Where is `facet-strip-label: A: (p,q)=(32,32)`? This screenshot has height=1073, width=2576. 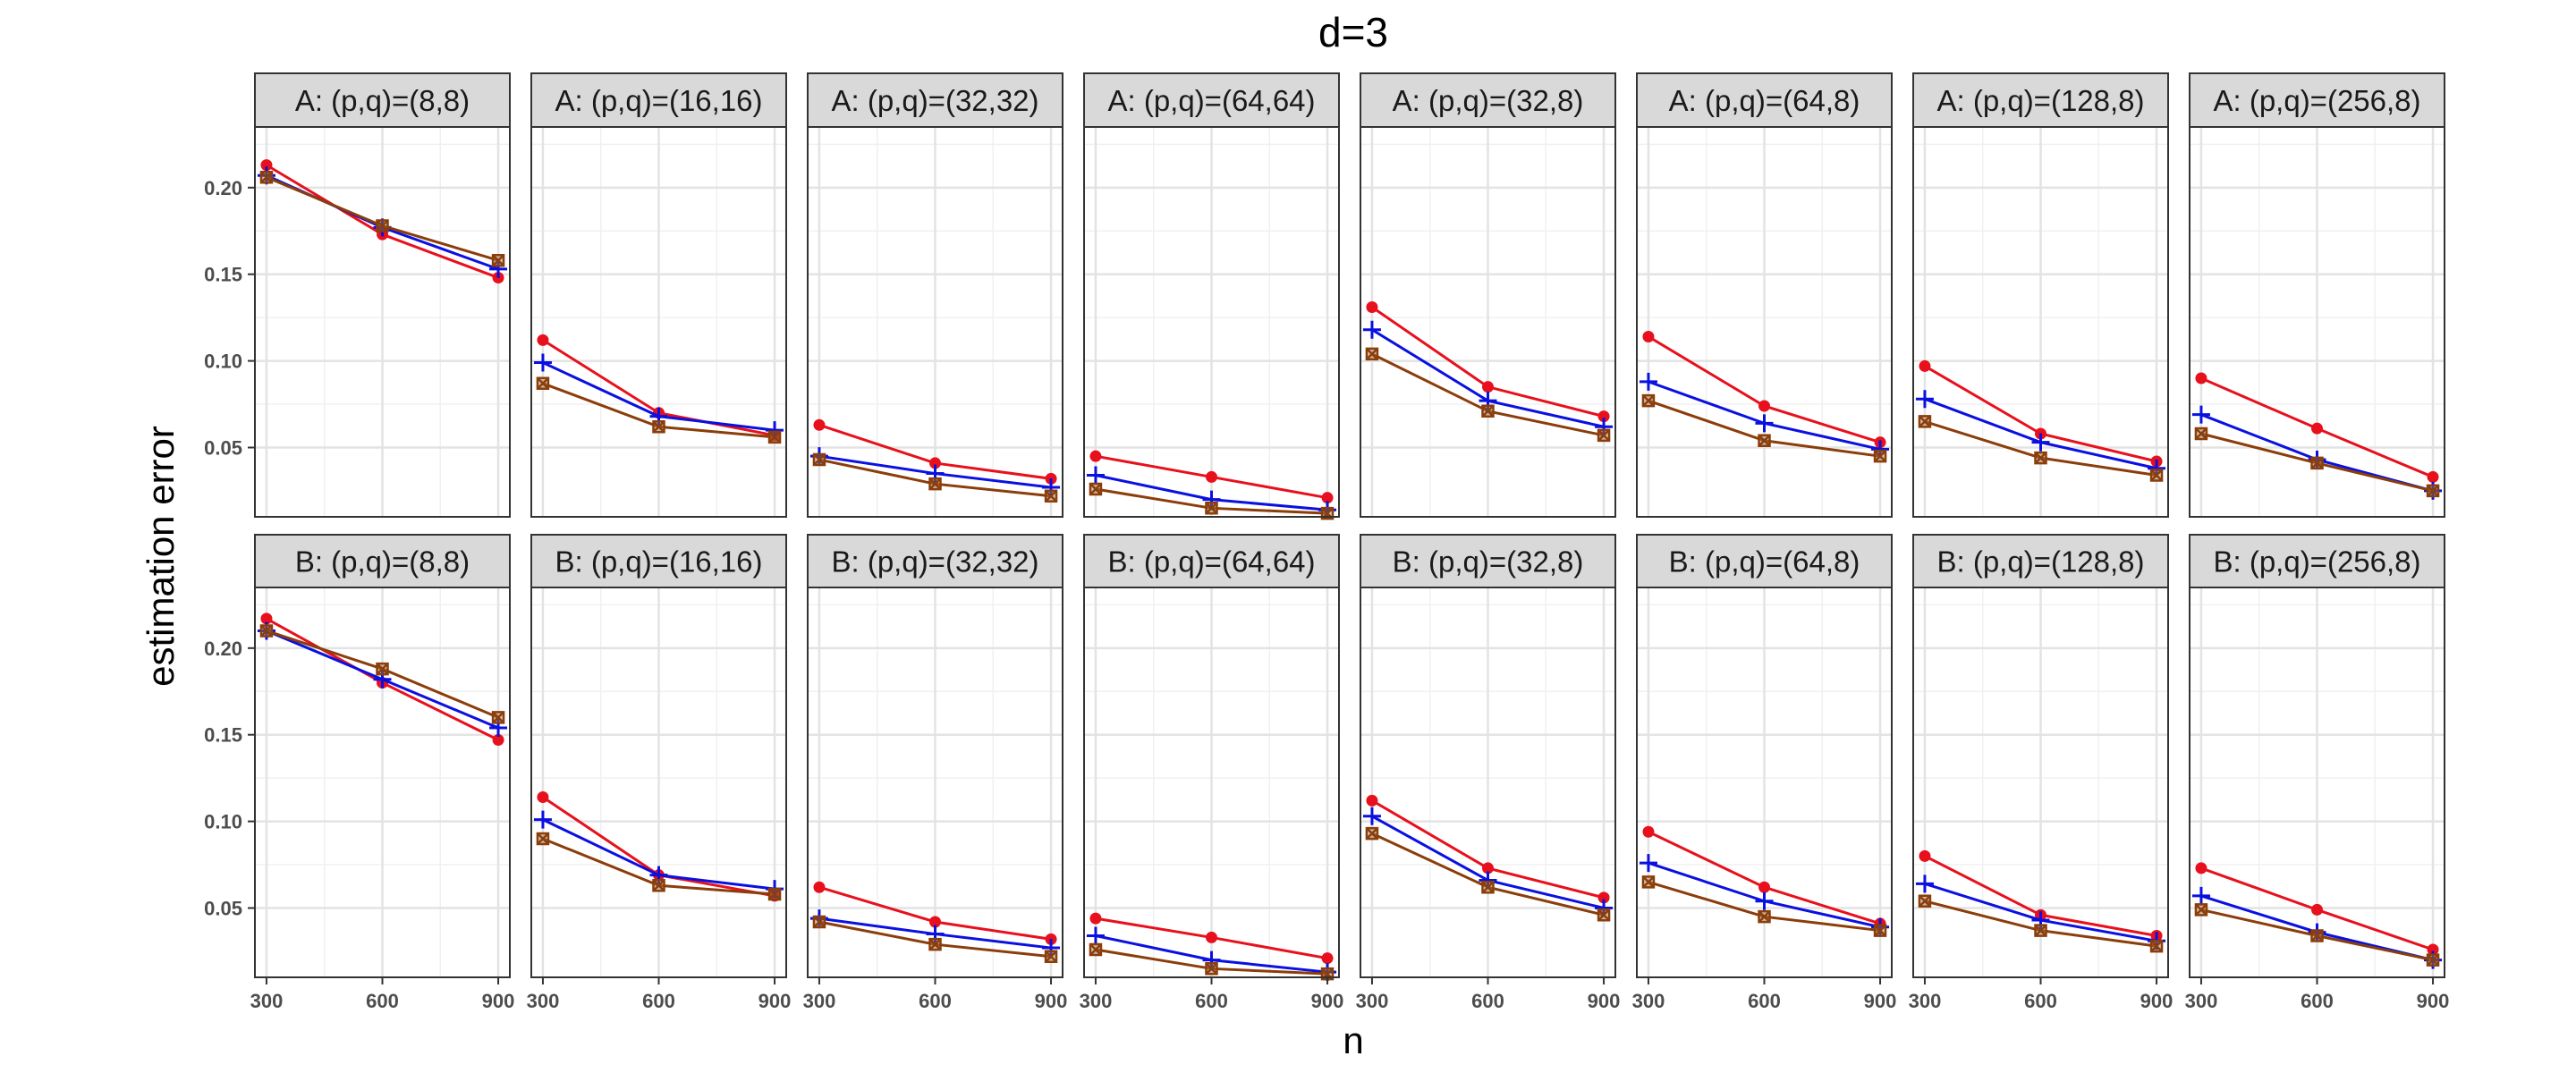 facet-strip-label: A: (p,q)=(32,32) is located at coordinates (934, 100).